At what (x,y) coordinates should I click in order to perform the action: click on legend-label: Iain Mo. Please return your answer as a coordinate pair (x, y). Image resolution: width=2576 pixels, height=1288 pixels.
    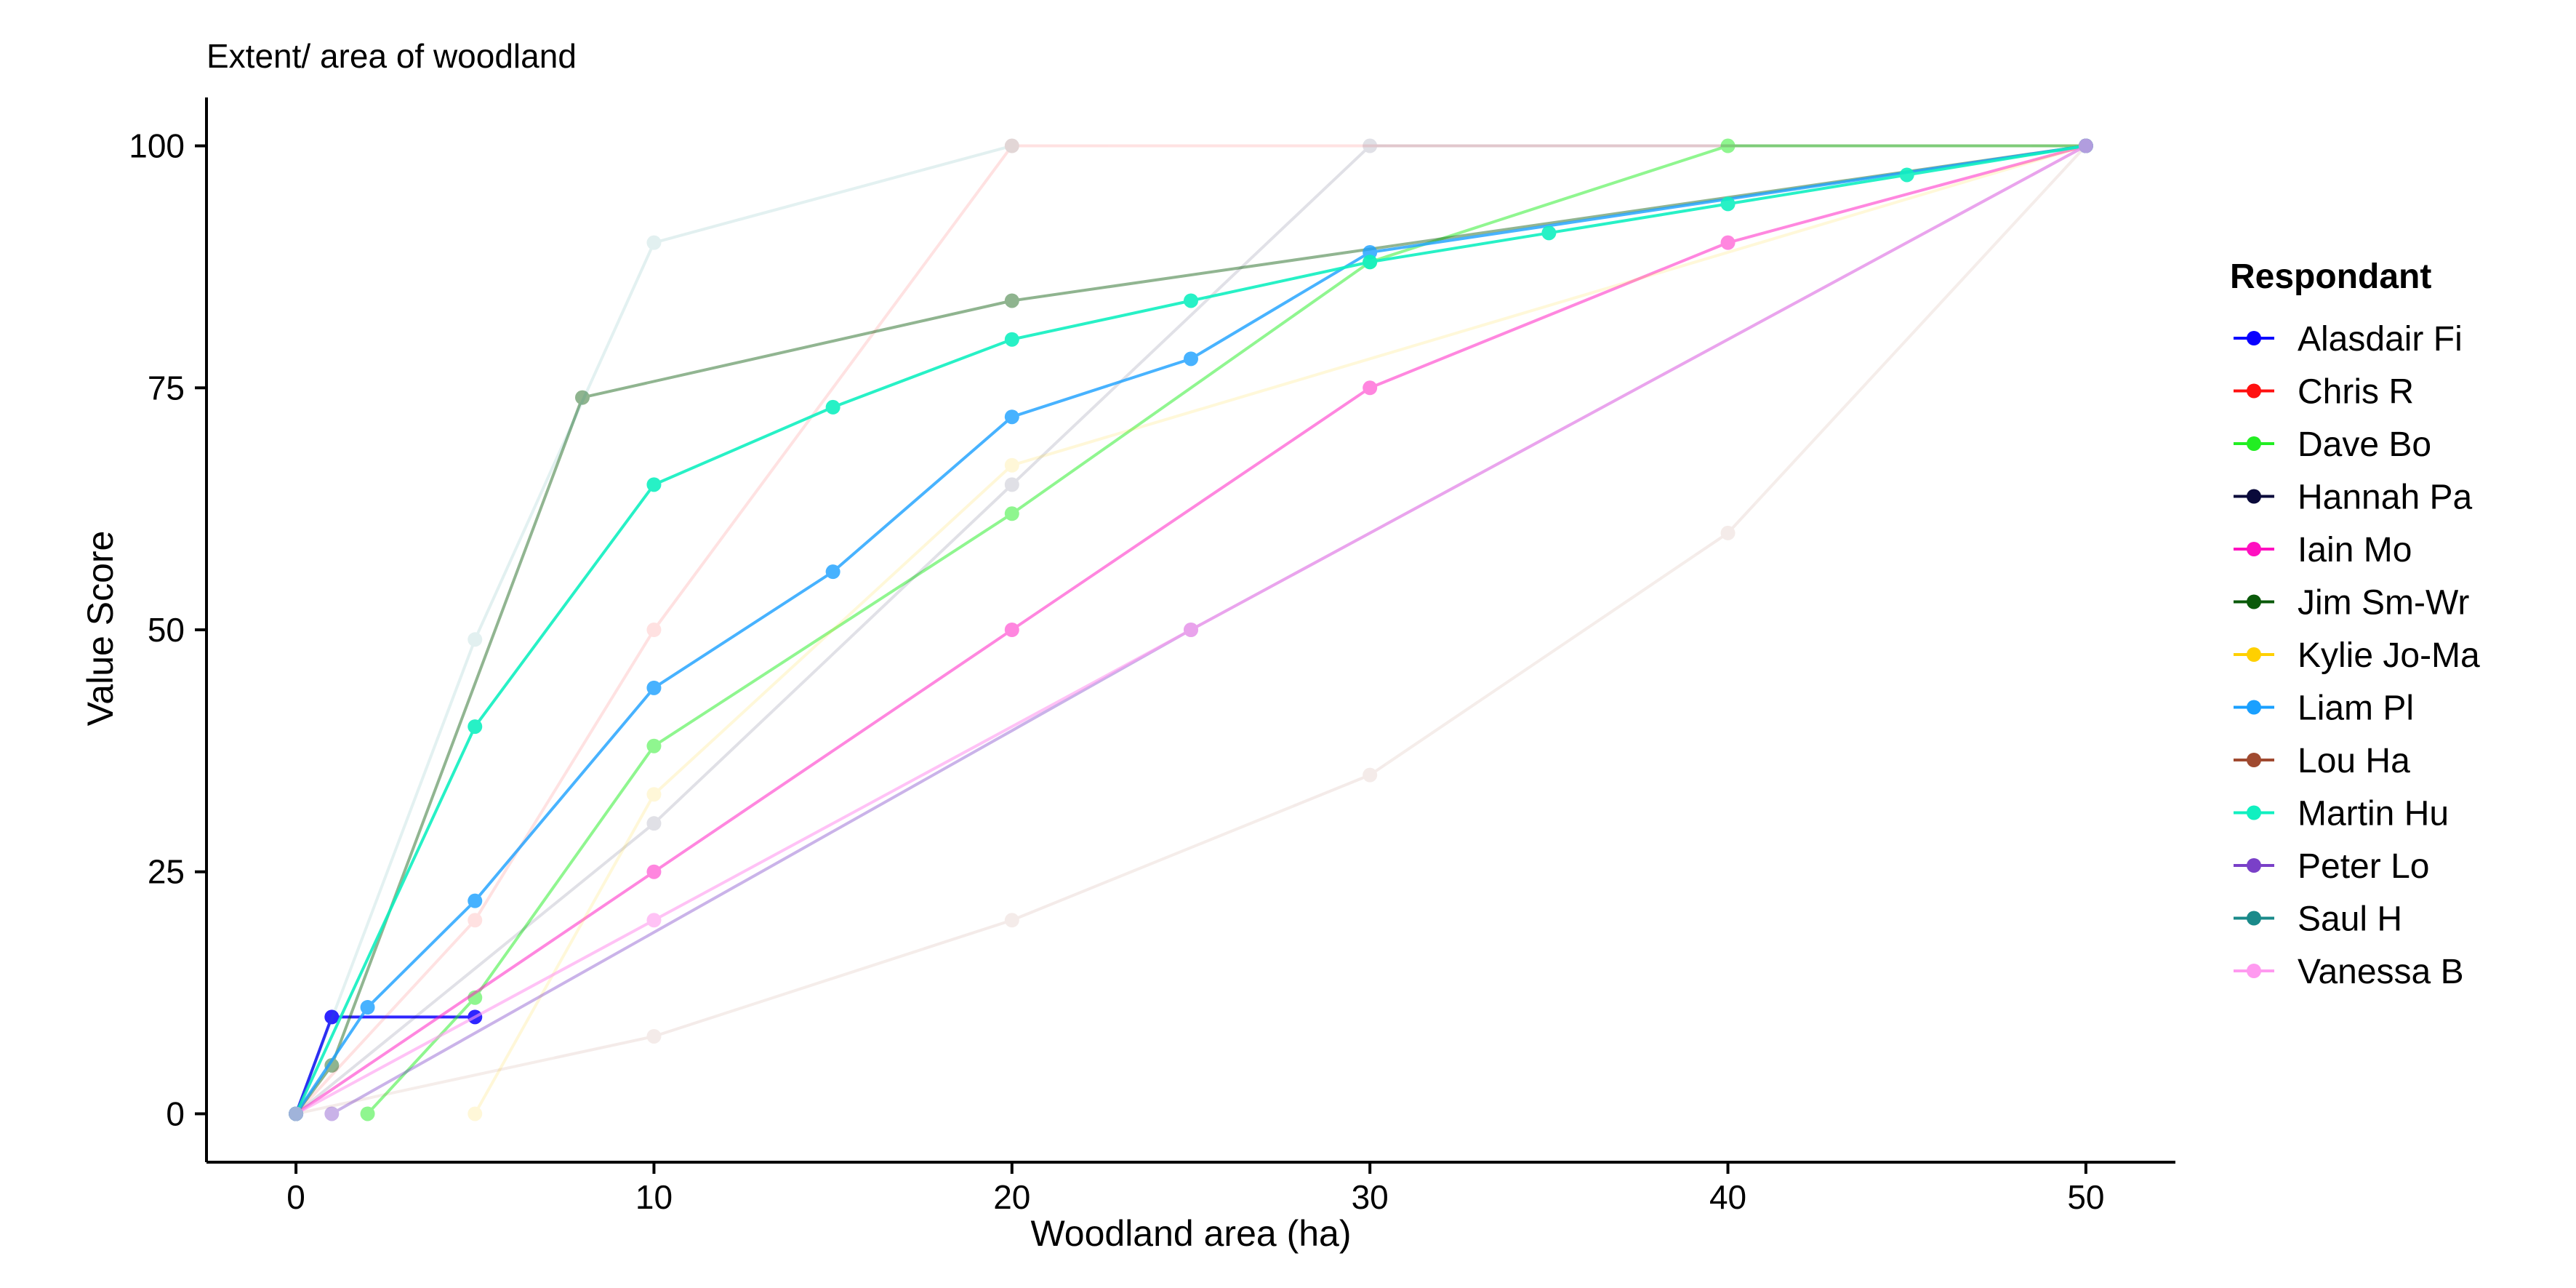
    Looking at the image, I should click on (2355, 550).